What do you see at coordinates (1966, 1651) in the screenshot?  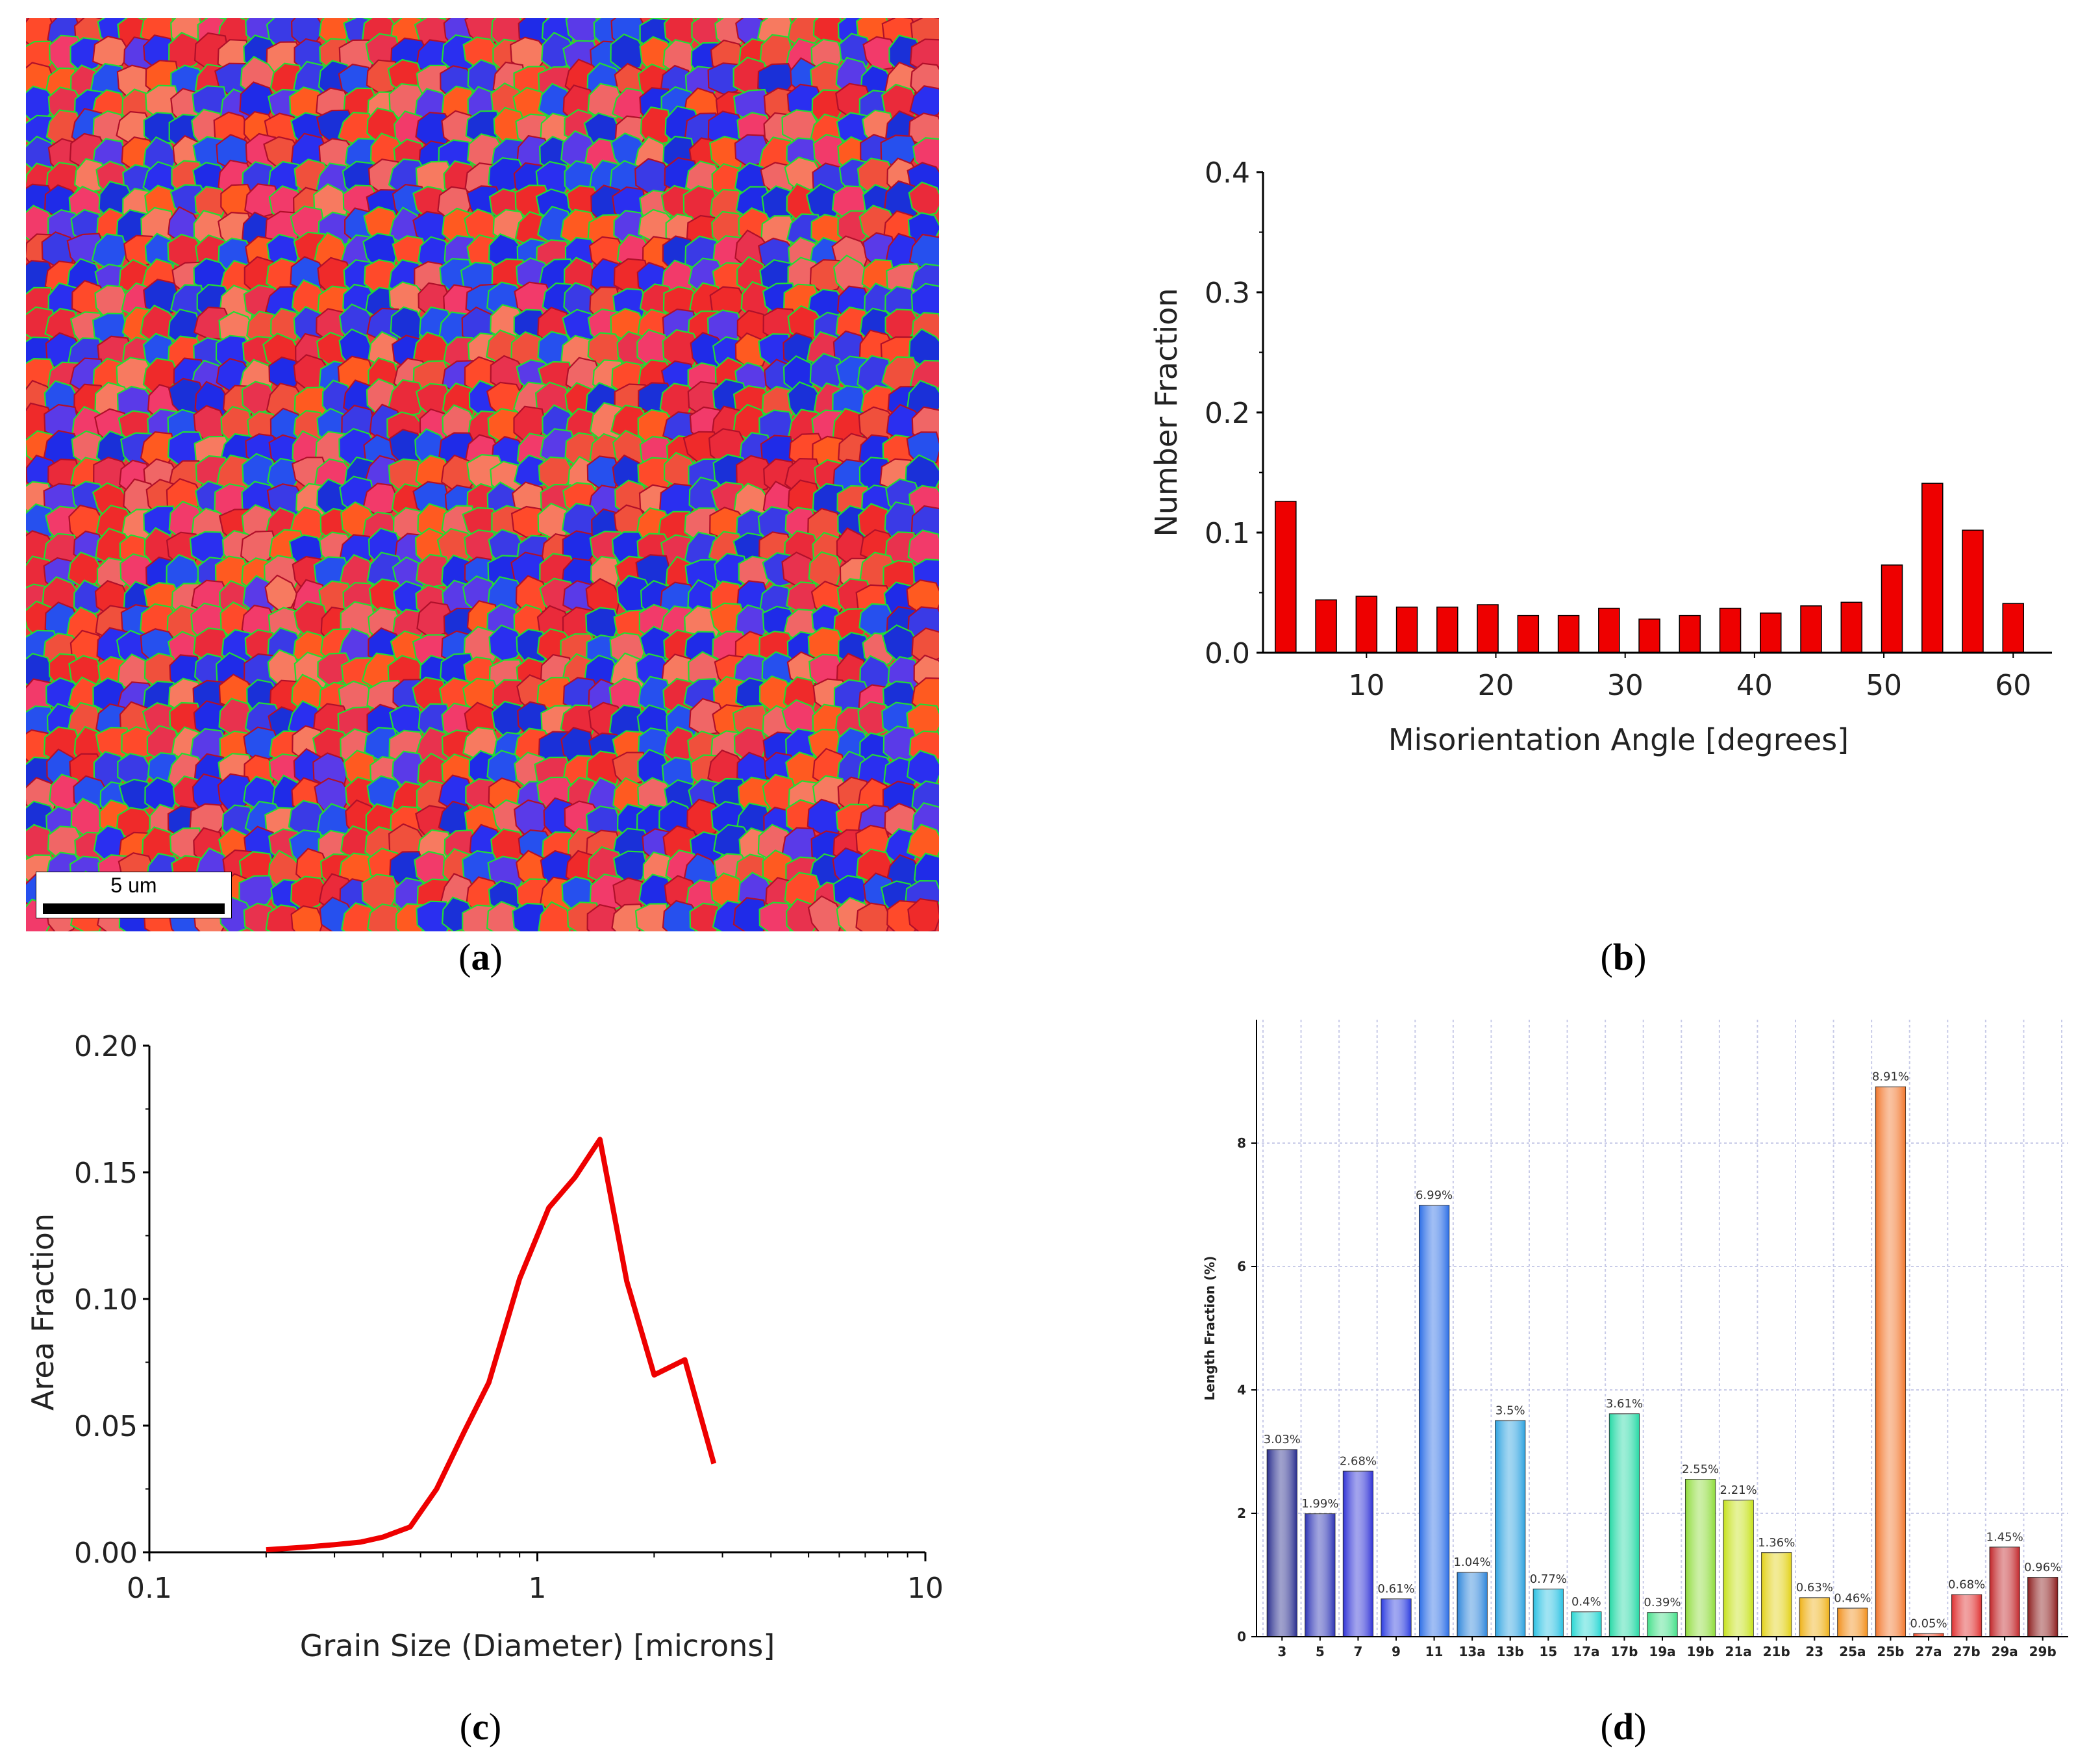 I see `chart-d-x-tick-label: 27b` at bounding box center [1966, 1651].